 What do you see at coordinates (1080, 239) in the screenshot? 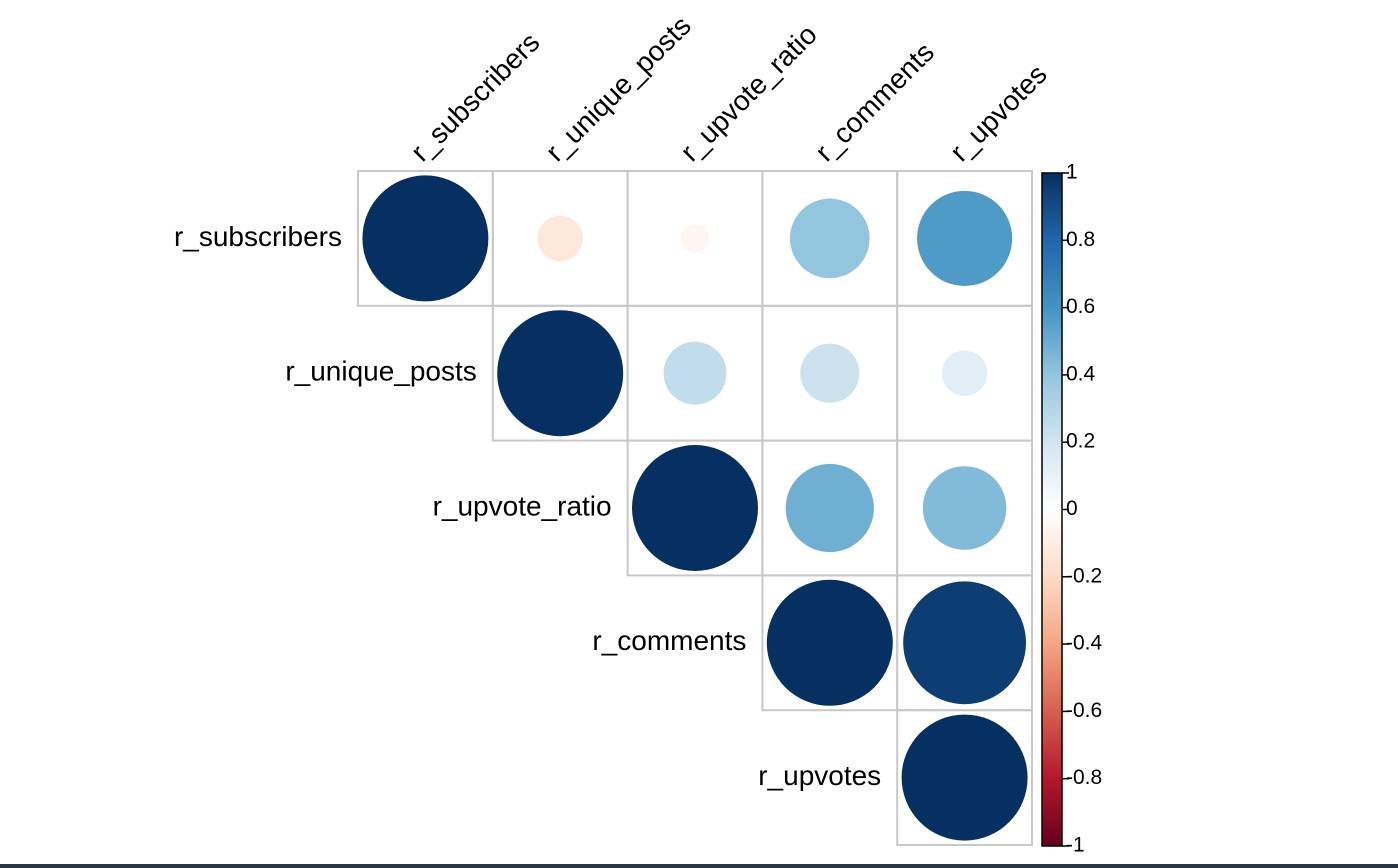
I see `colorbar-tick-label: 0.8` at bounding box center [1080, 239].